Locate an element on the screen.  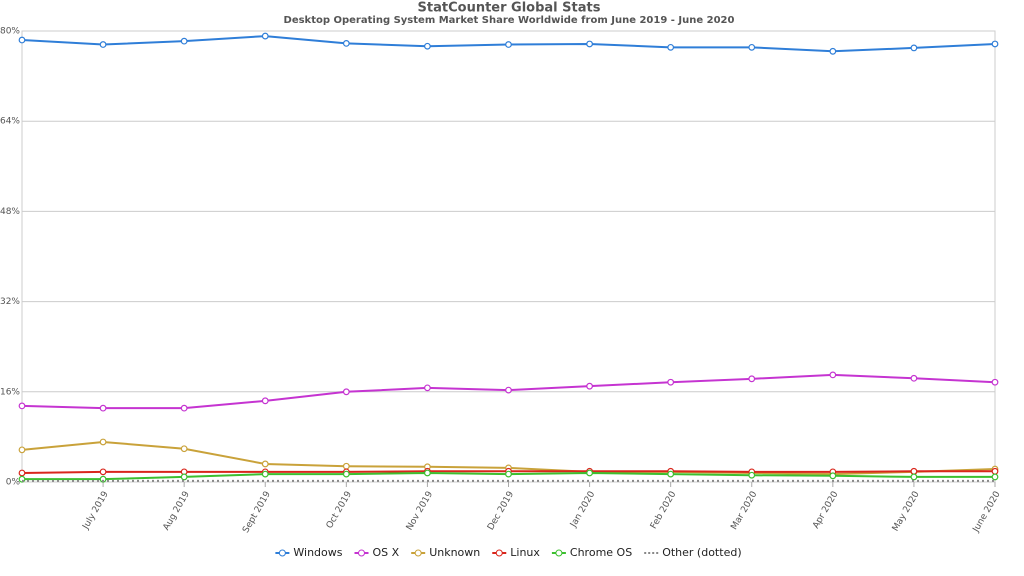
x-tick-label: Jan 2020 is located at coordinates (582, 510).